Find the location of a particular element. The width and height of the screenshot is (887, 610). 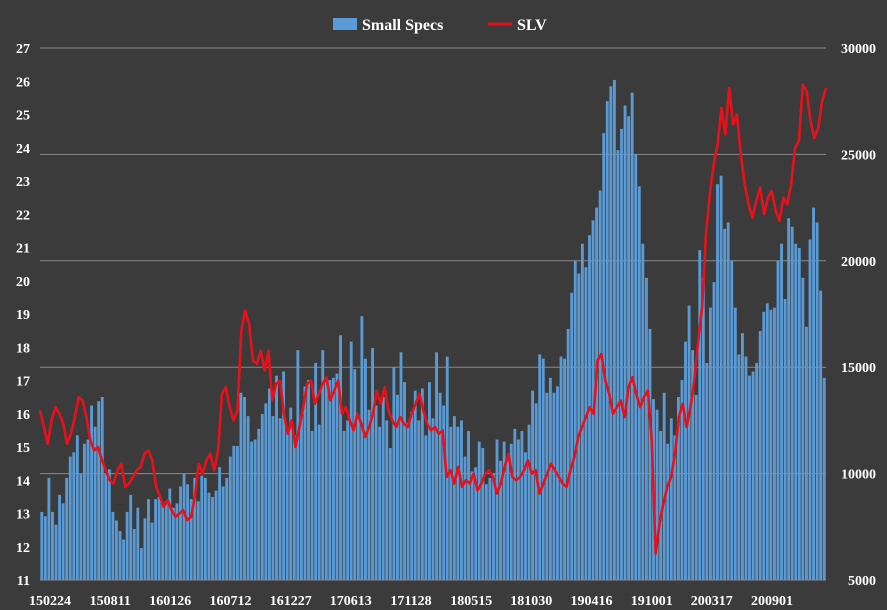

x-axis-tick-label: 180515 is located at coordinates (471, 601).